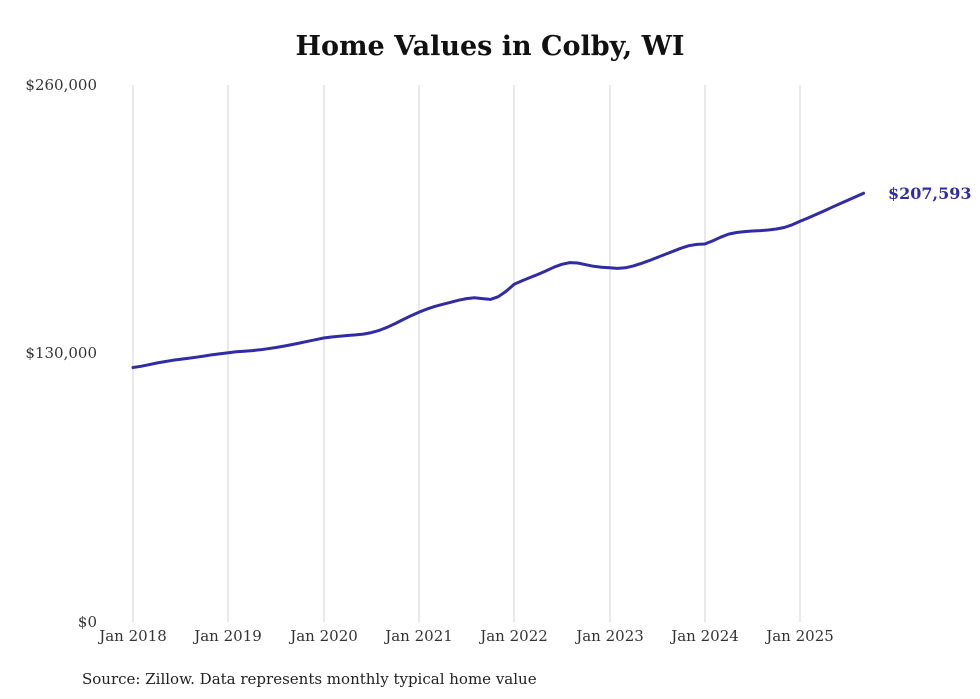 This screenshot has height=699, width=980. I want to click on x-tick-jan-2019: Jan 2019, so click(227, 636).